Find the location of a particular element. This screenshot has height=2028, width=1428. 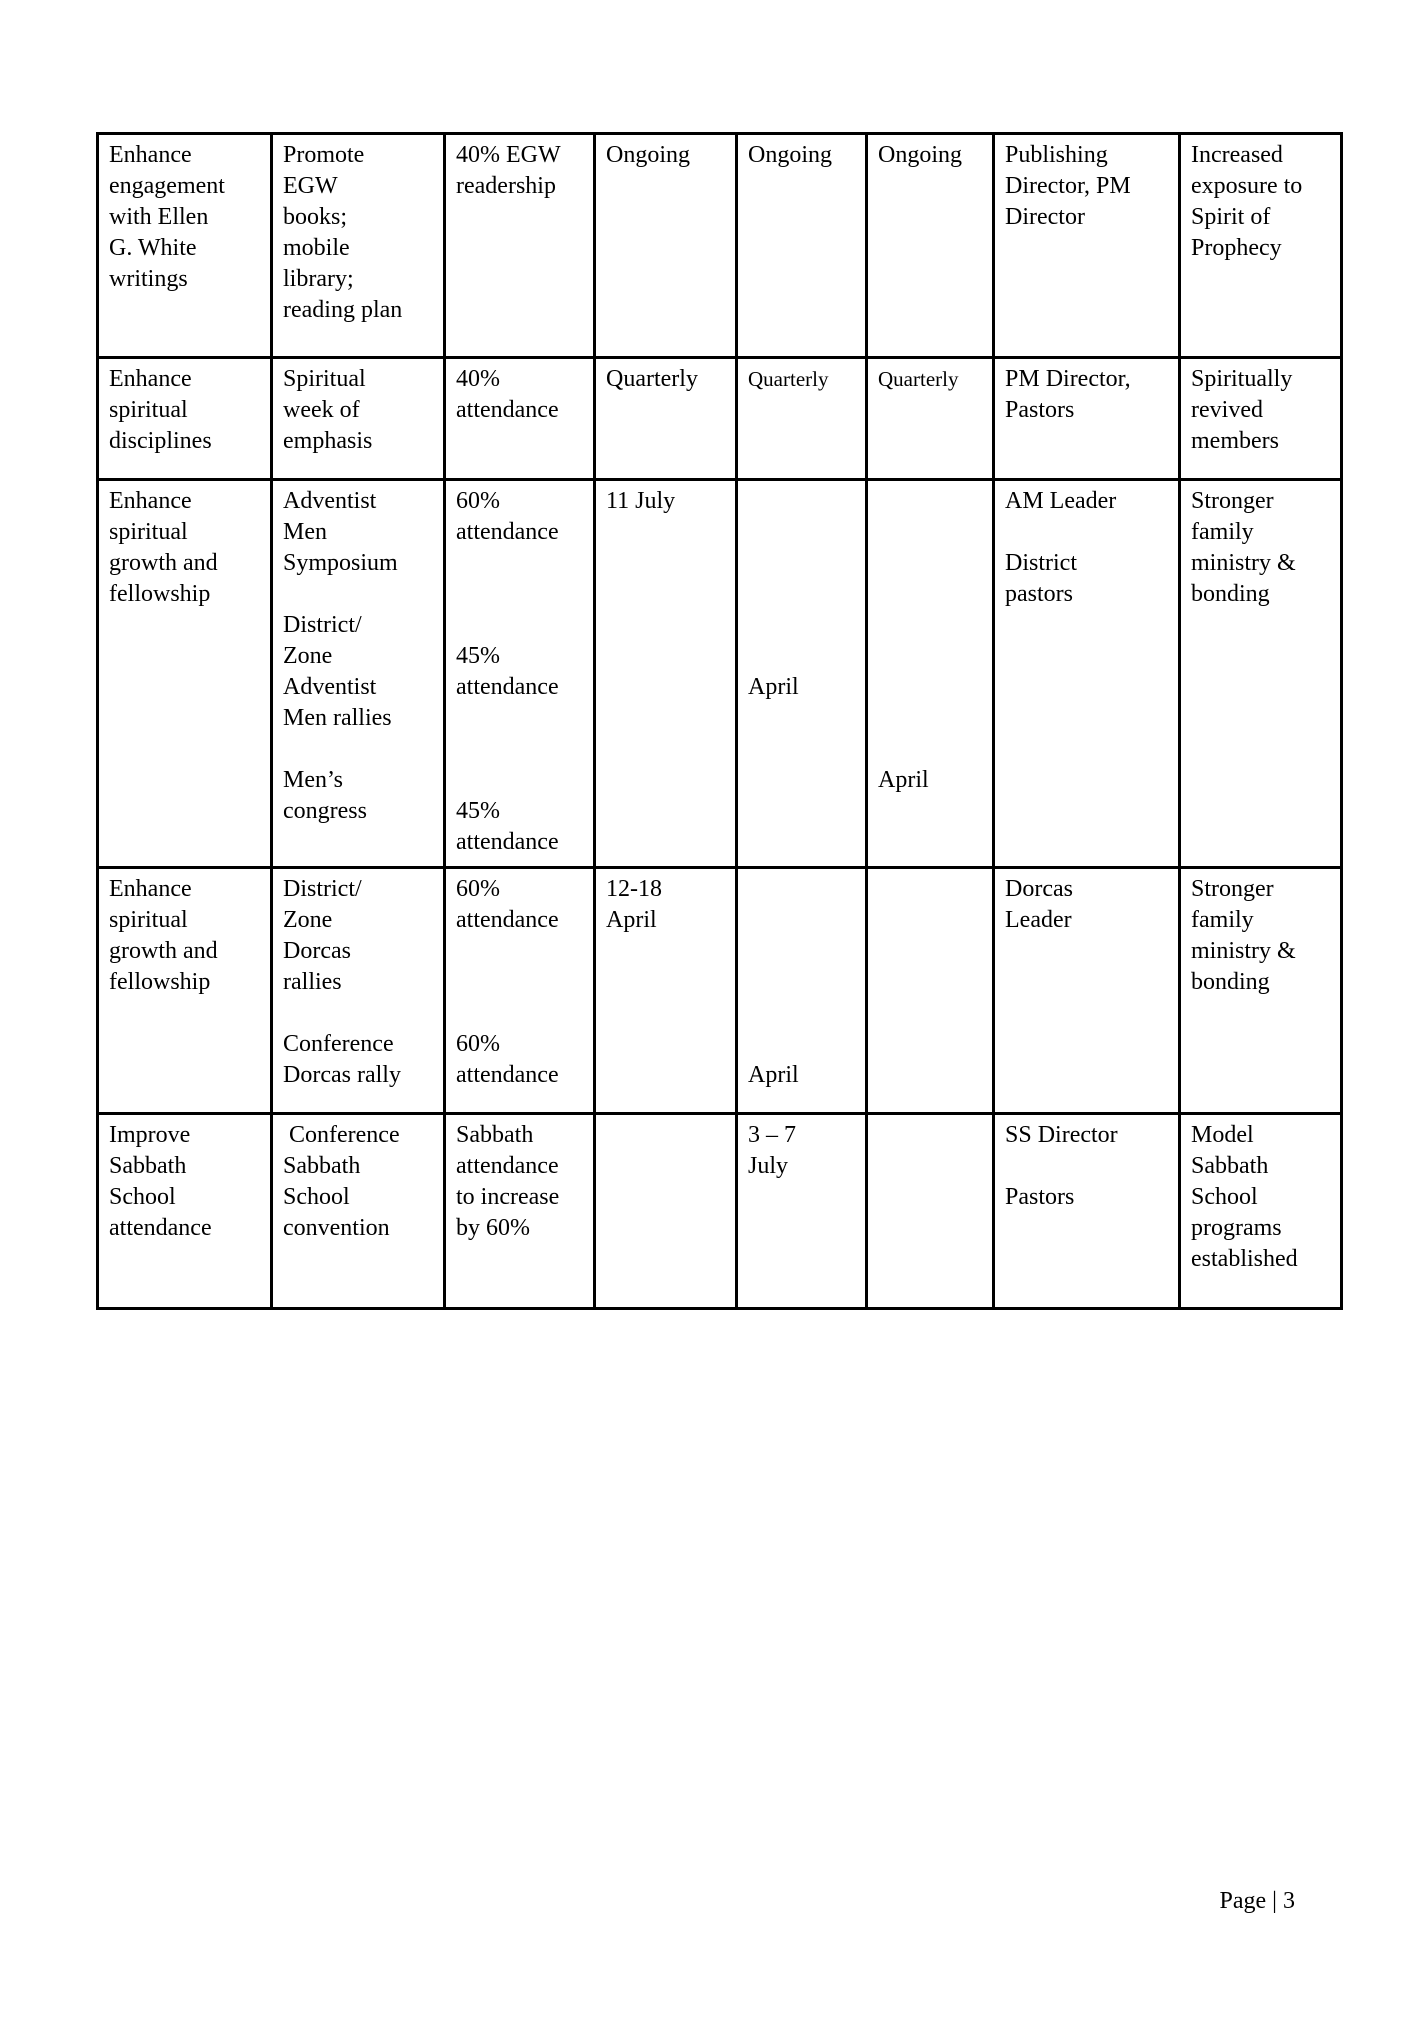

cell-activity: Conference Sabbath School convention is located at coordinates (358, 1211).